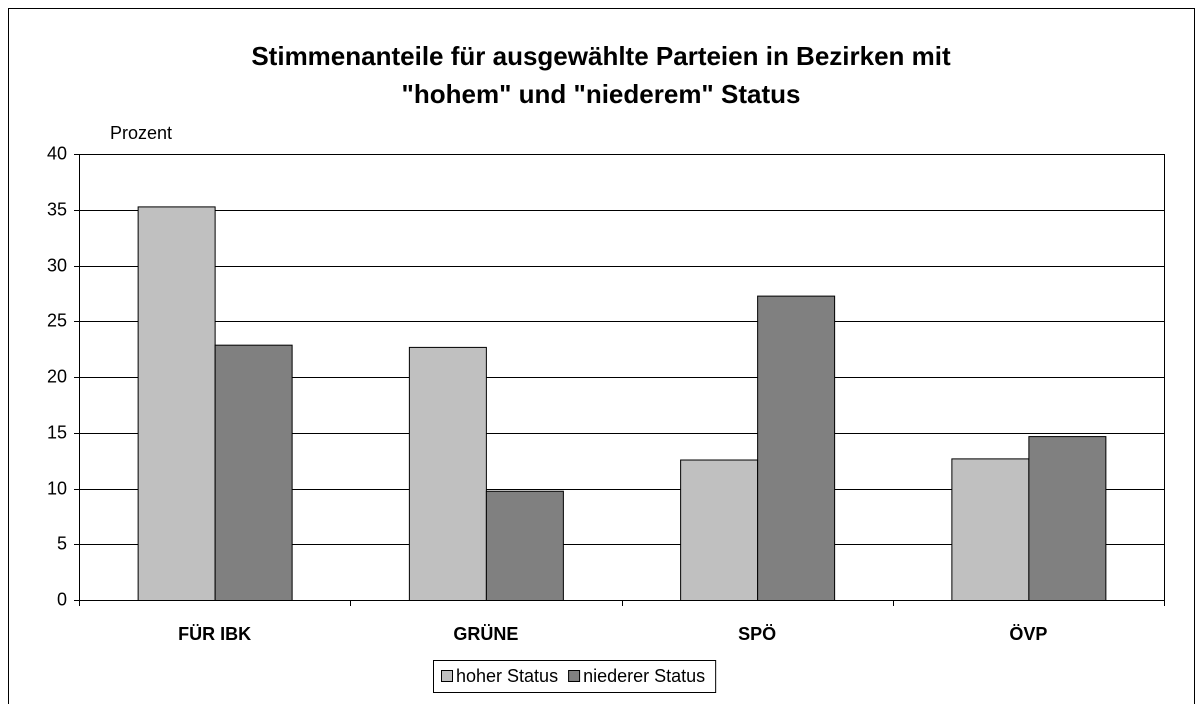  Describe the element at coordinates (757, 634) in the screenshot. I see `x-tick-label: SPÖ` at that location.